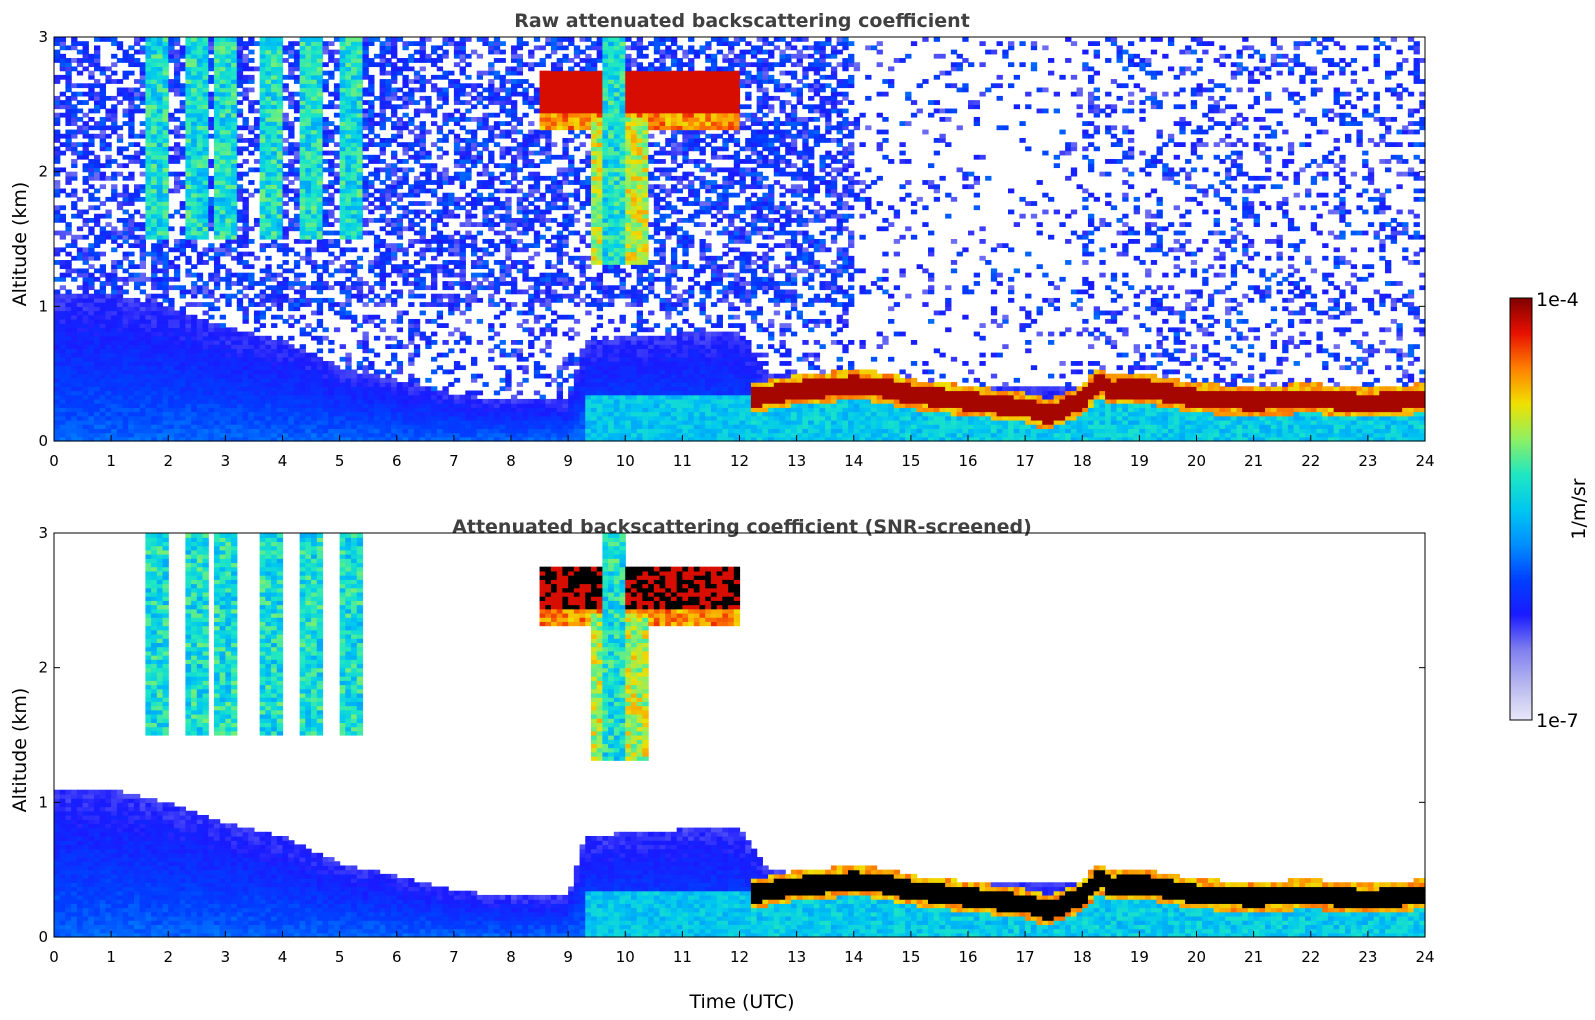 This screenshot has height=1020, width=1595. Describe the element at coordinates (1521, 509) in the screenshot. I see `colorbar-gradient` at that location.